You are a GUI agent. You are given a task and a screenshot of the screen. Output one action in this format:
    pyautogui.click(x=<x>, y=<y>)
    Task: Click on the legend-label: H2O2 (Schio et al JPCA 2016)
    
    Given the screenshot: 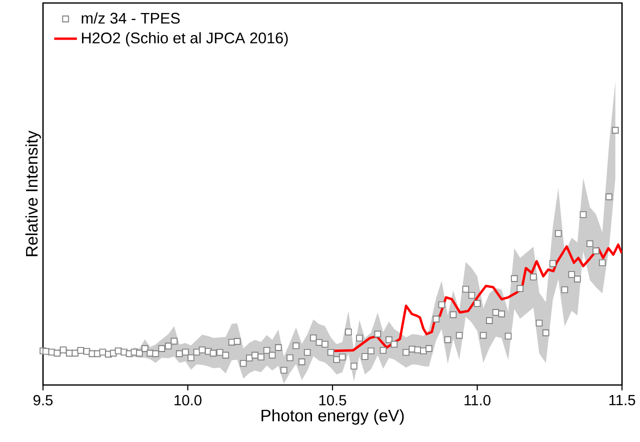 What is the action you would take?
    pyautogui.click(x=185, y=39)
    